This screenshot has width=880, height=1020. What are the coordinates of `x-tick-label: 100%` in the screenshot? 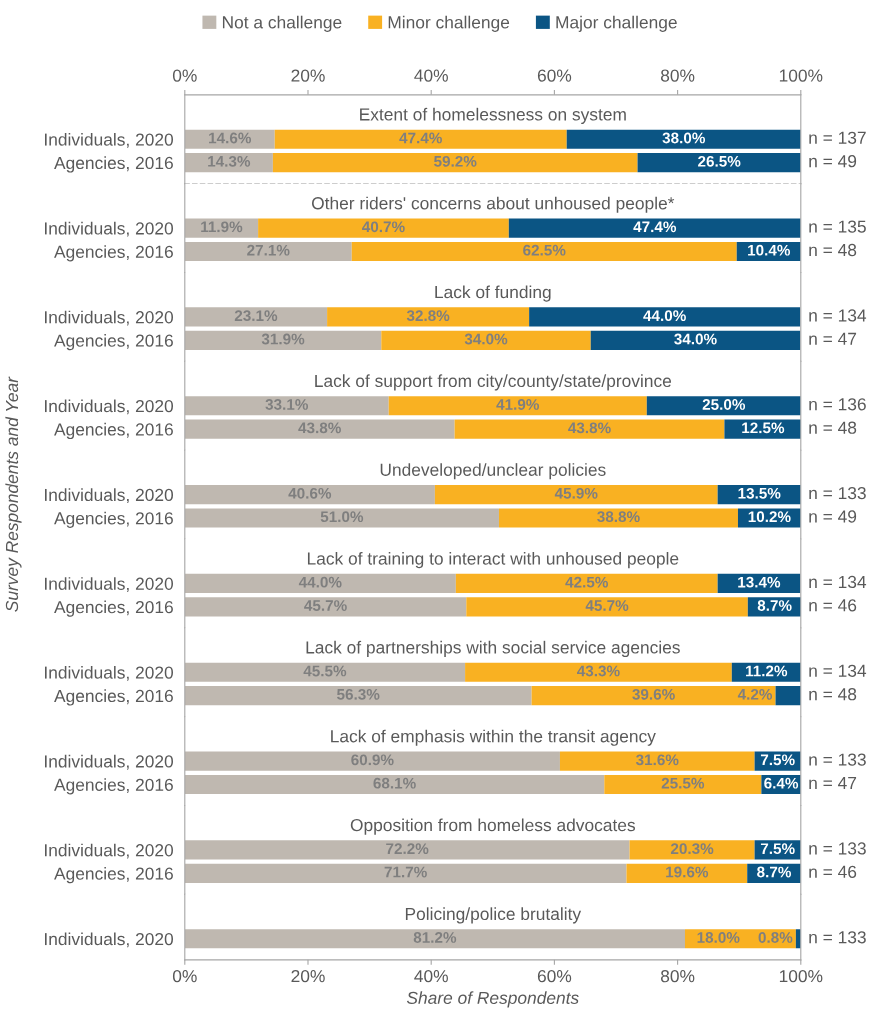 It's located at (801, 976).